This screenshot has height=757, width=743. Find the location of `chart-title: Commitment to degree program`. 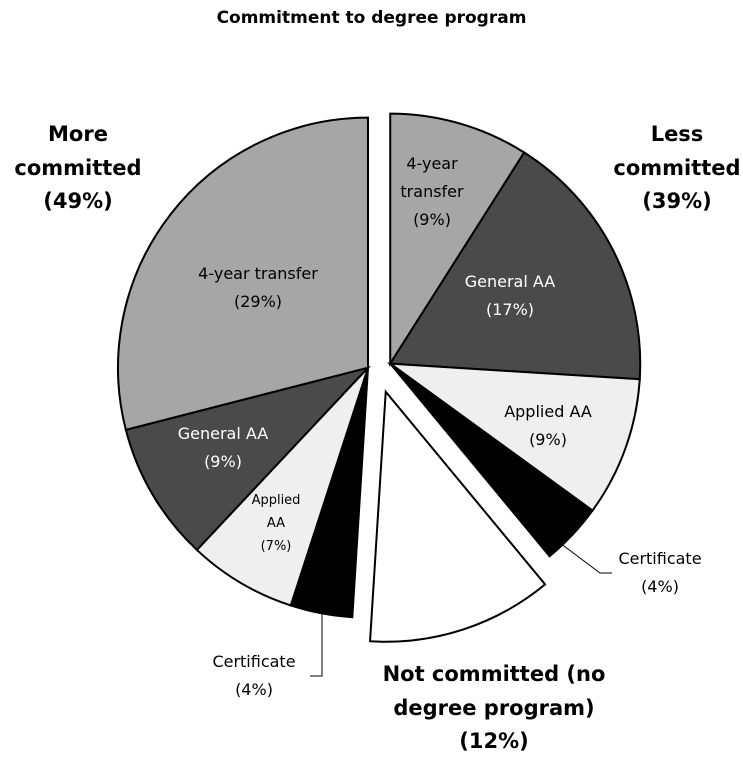

chart-title: Commitment to degree program is located at coordinates (371, 18).